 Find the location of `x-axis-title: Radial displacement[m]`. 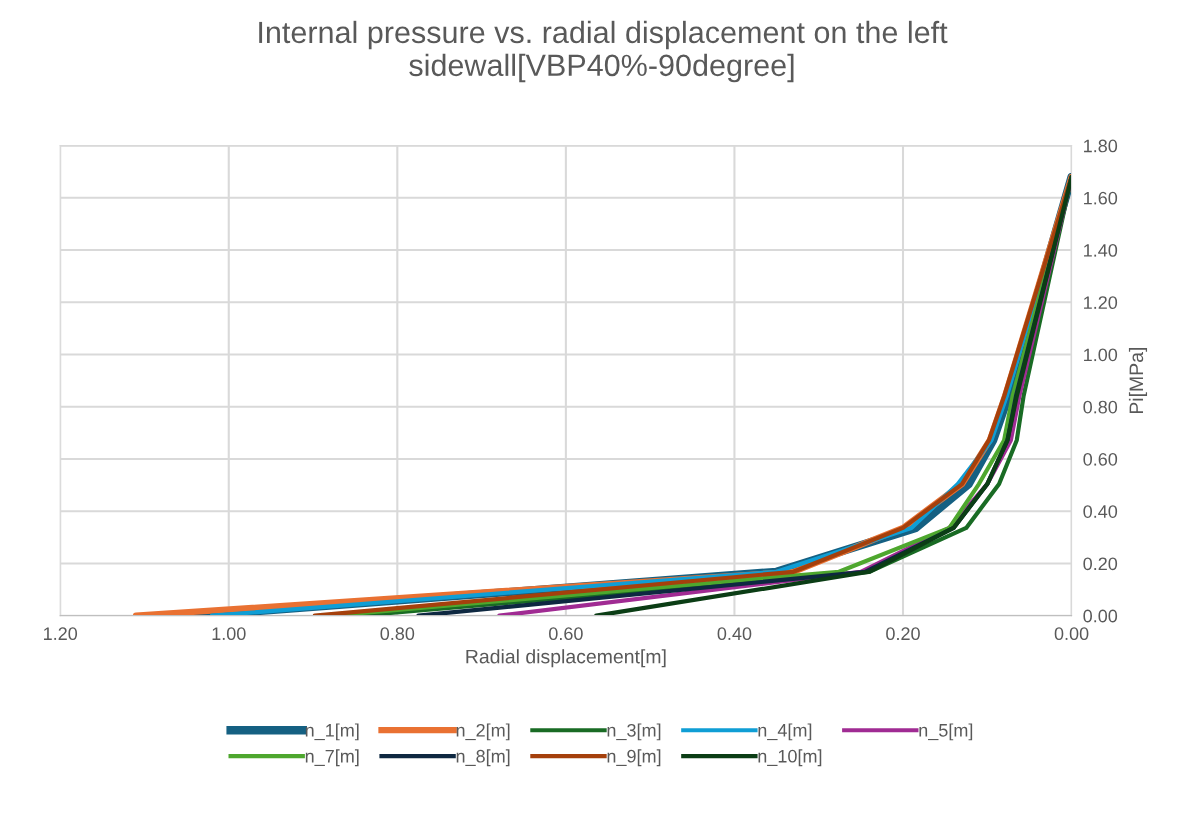

x-axis-title: Radial displacement[m] is located at coordinates (566, 658).